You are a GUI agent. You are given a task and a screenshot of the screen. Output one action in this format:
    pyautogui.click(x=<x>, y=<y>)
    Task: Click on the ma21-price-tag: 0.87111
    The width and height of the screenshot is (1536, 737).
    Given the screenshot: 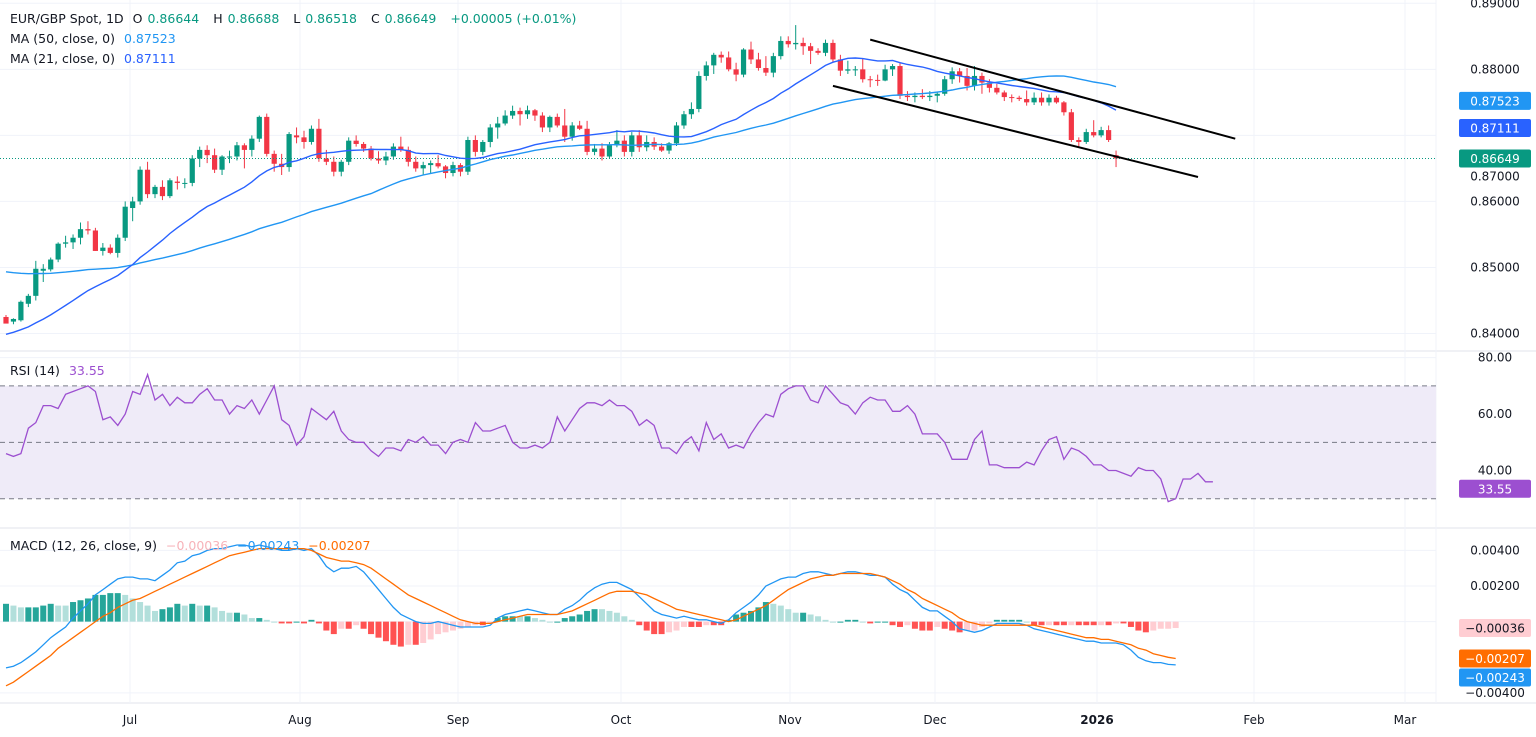 What is the action you would take?
    pyautogui.click(x=1495, y=129)
    